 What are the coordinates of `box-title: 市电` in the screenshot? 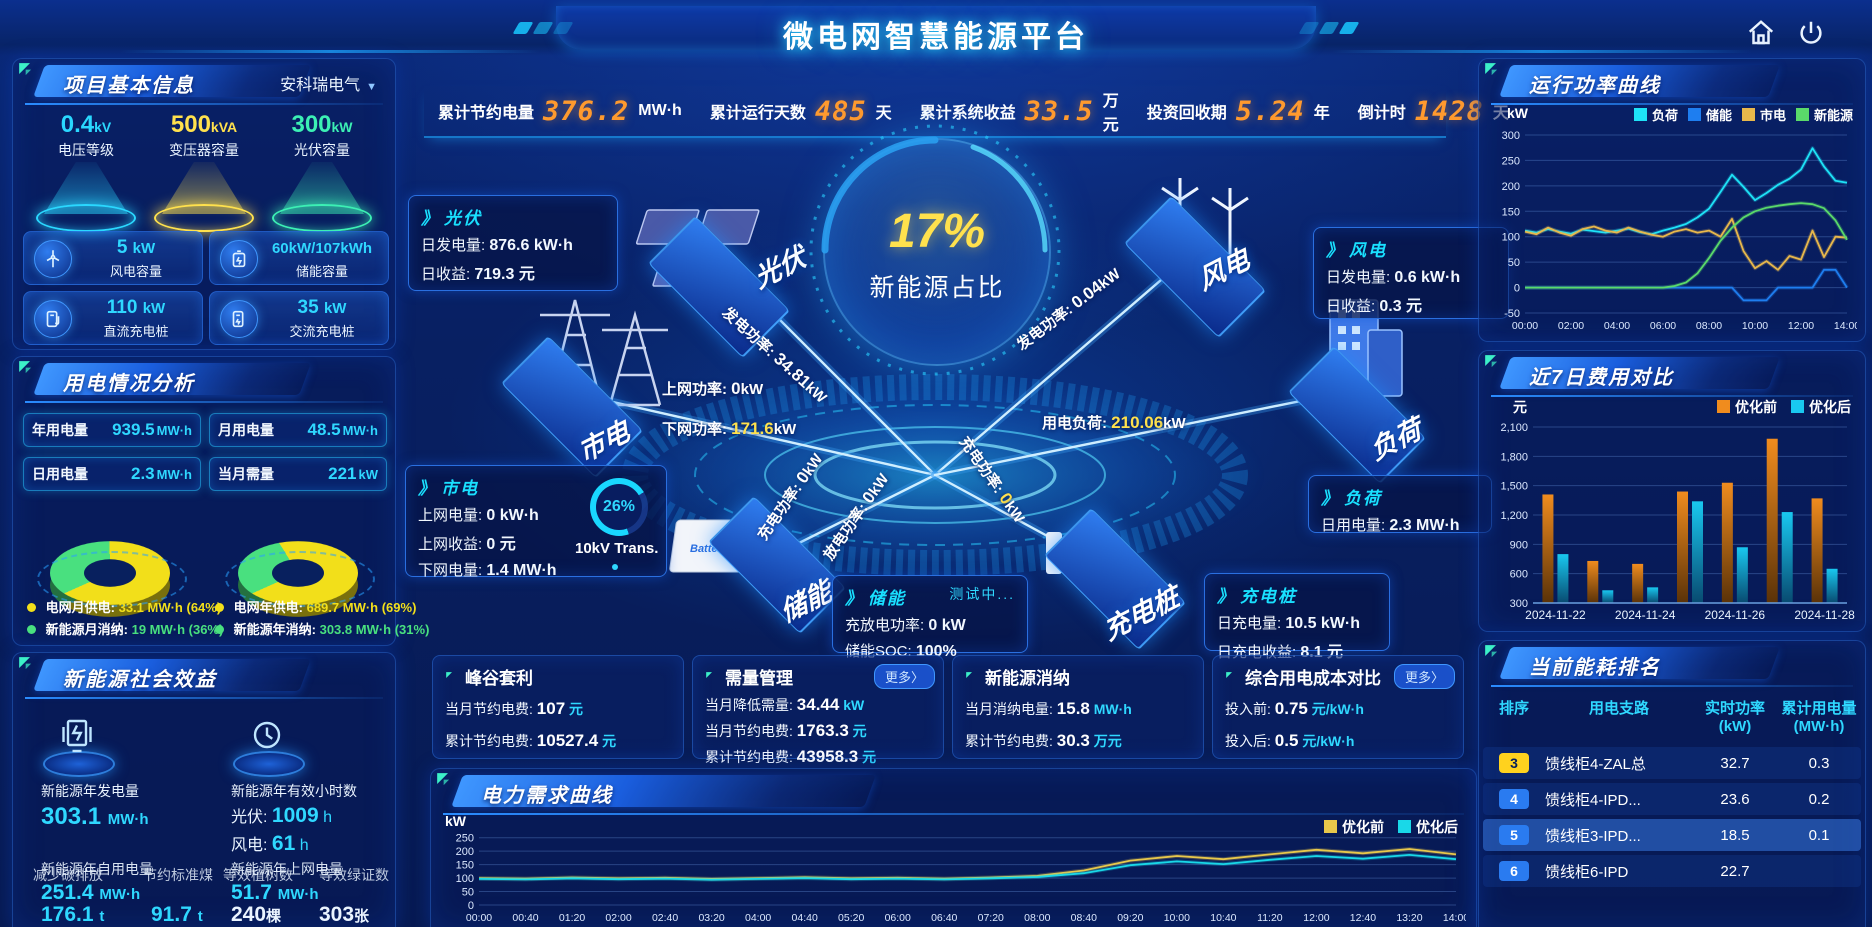 It's located at (460, 488).